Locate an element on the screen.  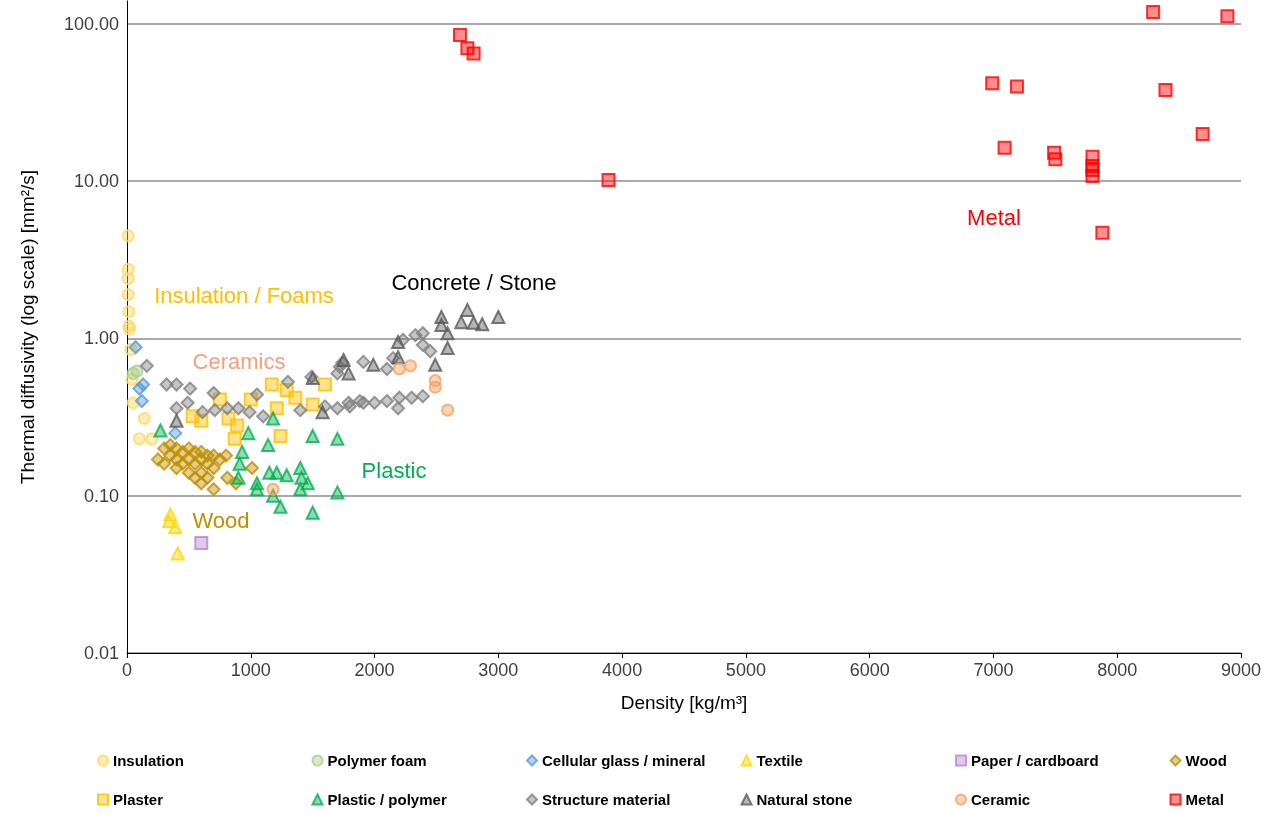
legend-label: Paper / cardboard is located at coordinates (1035, 760).